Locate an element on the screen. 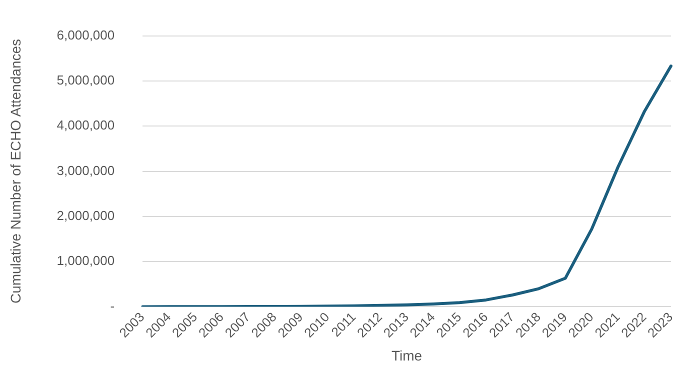 This screenshot has height=371, width=685. y-tick-label: 1,000,000 is located at coordinates (85, 260).